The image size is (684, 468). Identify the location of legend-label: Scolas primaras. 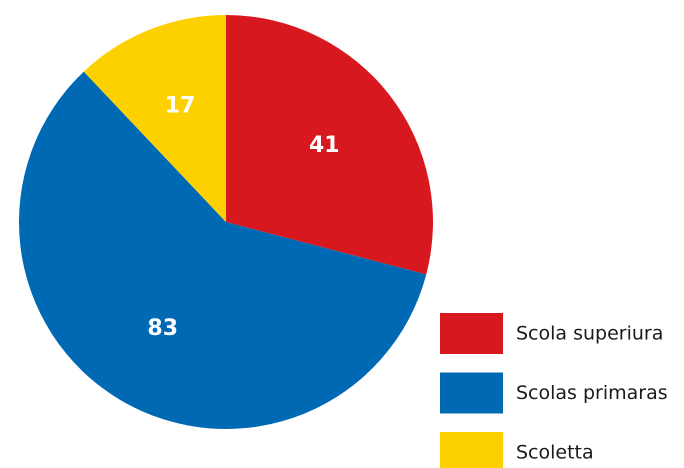
(592, 393).